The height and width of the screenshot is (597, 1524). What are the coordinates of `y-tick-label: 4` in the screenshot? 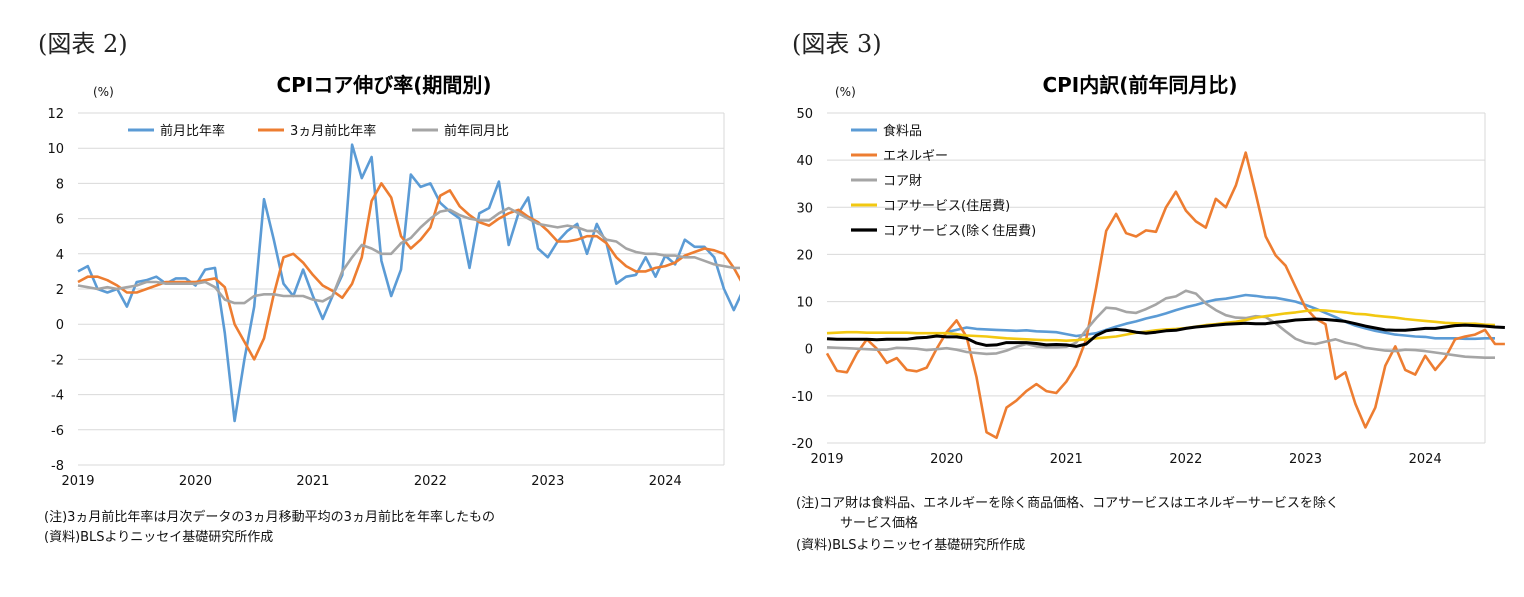 It's located at (60, 255).